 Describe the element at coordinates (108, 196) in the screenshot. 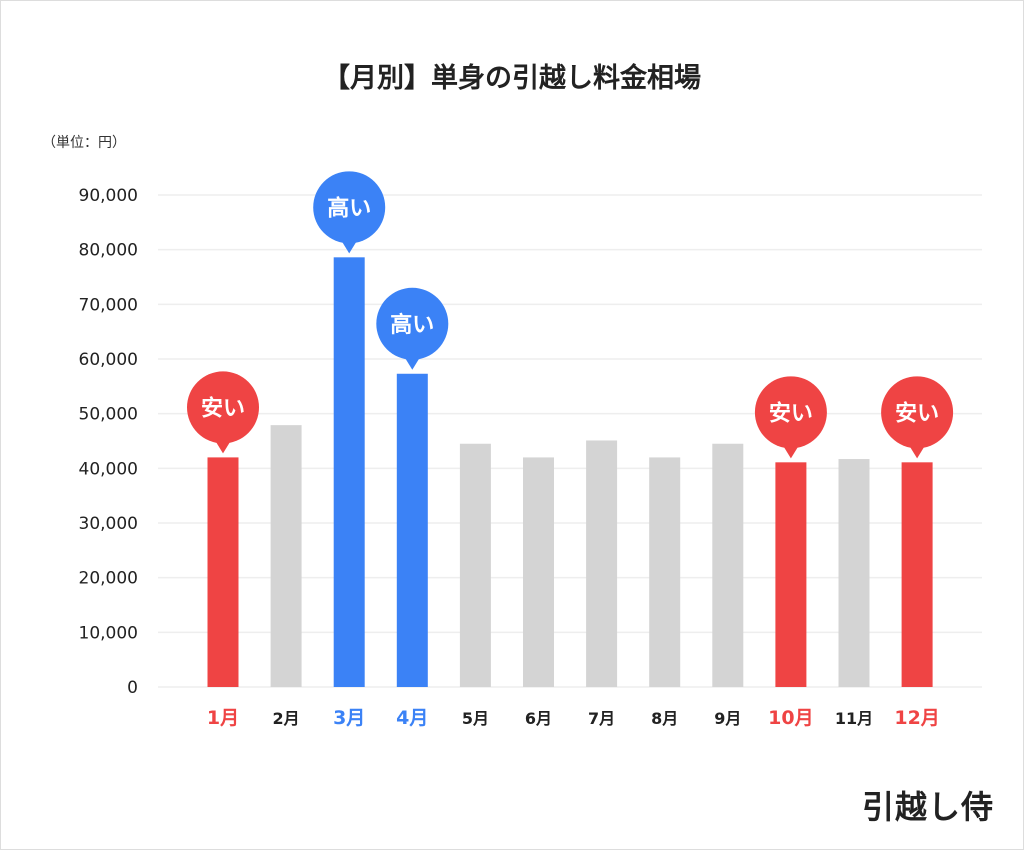

I see `y-tick-label: 90,000` at that location.